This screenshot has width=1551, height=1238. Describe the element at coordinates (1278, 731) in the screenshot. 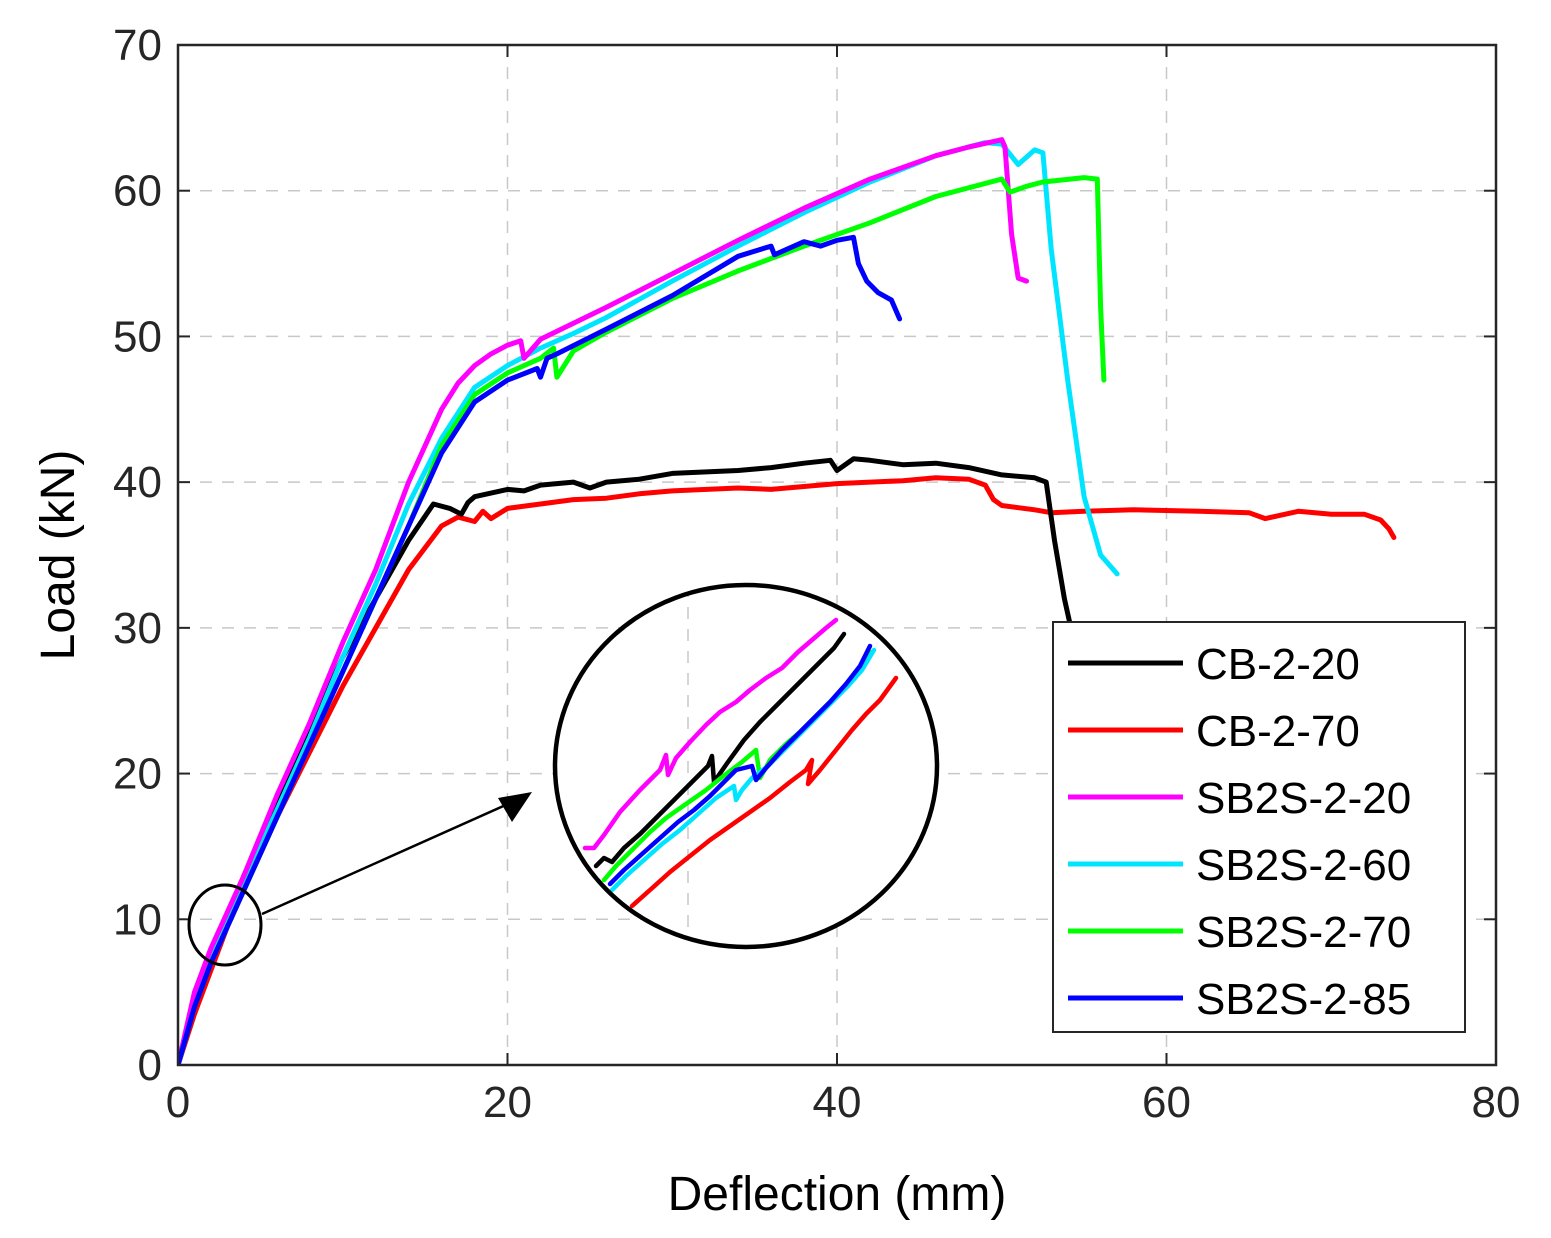

I see `legend-label-cb-2-70: CB-2-70` at that location.